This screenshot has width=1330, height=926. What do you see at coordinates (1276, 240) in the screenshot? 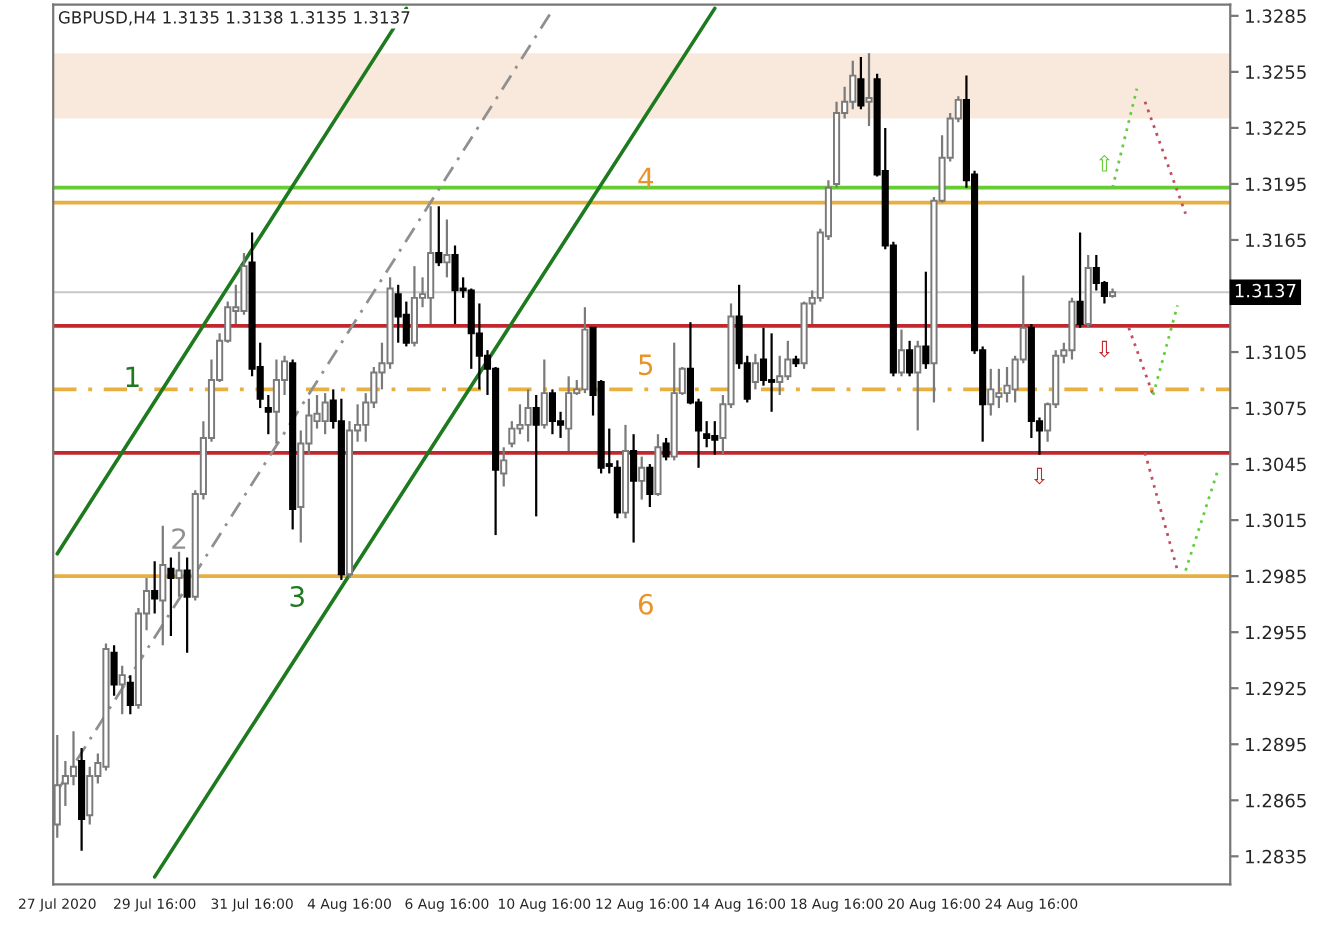
I see `y-tick-label: 1.3165` at bounding box center [1276, 240].